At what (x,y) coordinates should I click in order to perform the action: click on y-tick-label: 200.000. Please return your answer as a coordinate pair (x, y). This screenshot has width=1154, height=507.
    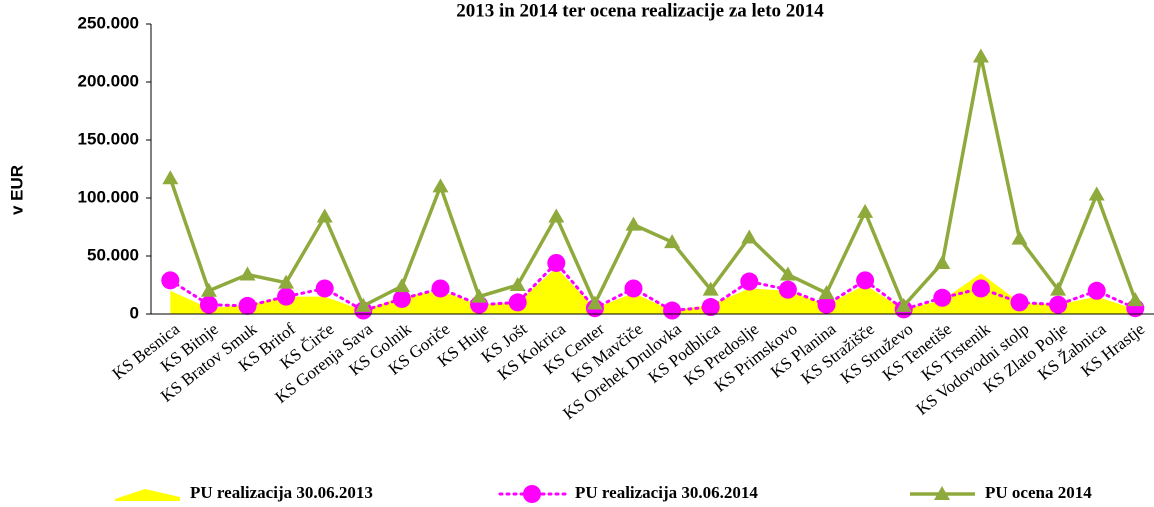
    Looking at the image, I should click on (108, 80).